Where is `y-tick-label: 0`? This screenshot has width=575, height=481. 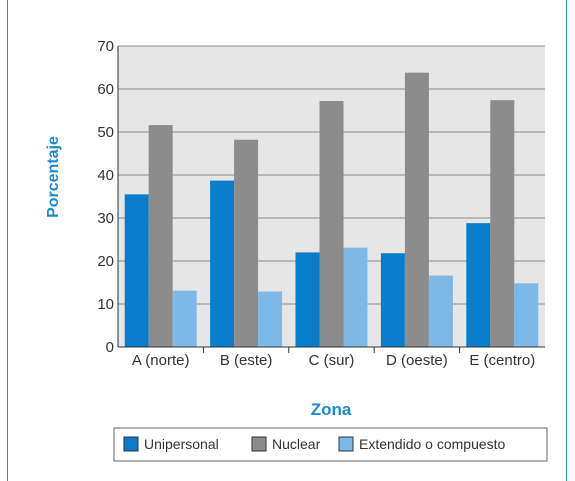 y-tick-label: 0 is located at coordinates (110, 347).